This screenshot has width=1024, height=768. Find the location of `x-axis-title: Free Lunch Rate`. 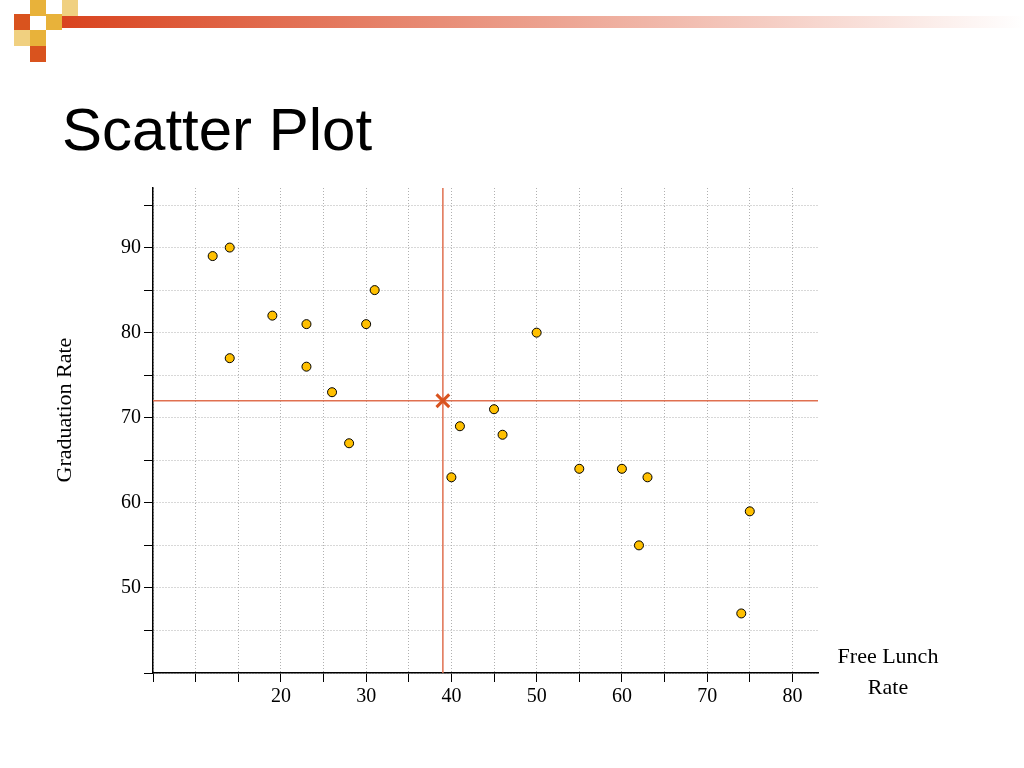

x-axis-title: Free Lunch Rate is located at coordinates (888, 671).